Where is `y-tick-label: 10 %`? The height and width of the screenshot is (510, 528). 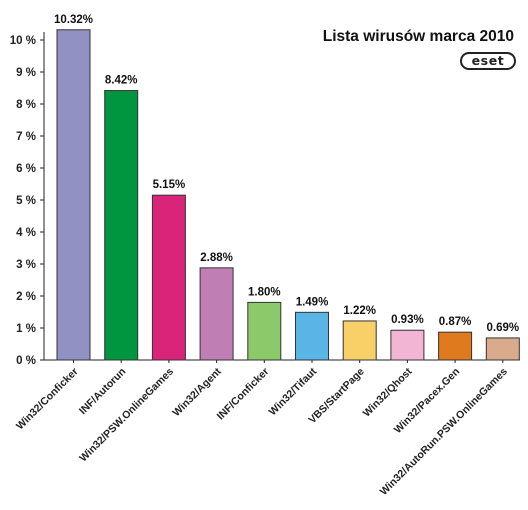
y-tick-label: 10 % is located at coordinates (23, 41).